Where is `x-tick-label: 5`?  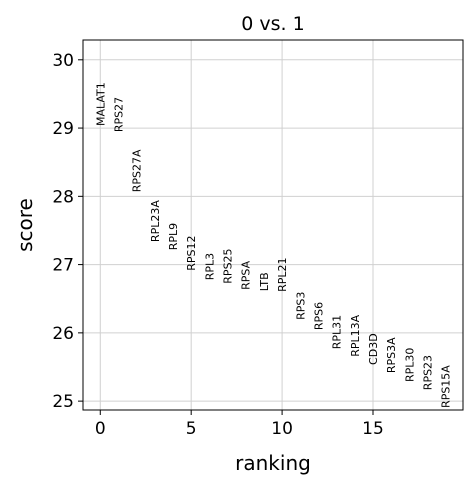 x-tick-label: 5 is located at coordinates (191, 429).